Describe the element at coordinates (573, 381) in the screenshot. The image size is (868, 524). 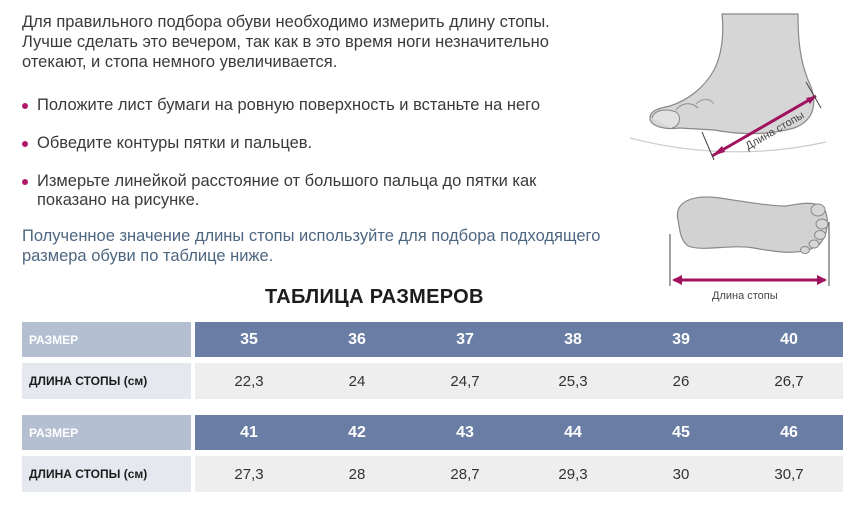
I see `length-cell: 25,3` at that location.